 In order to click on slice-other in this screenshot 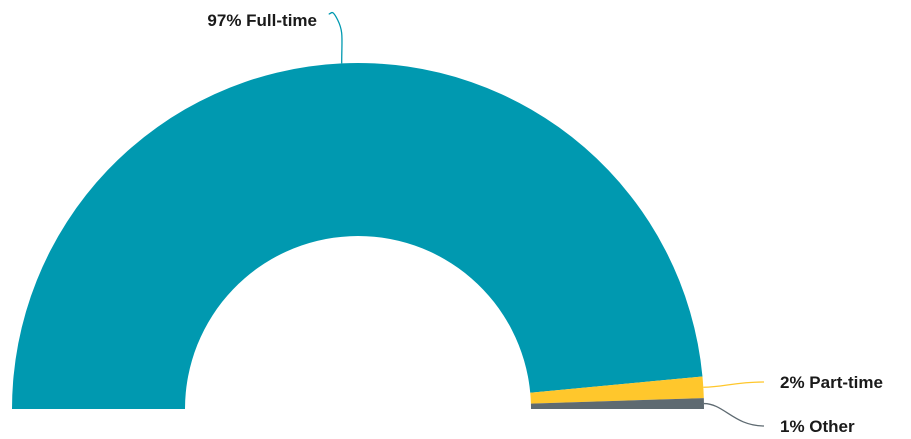, I will do `click(617, 403)`.